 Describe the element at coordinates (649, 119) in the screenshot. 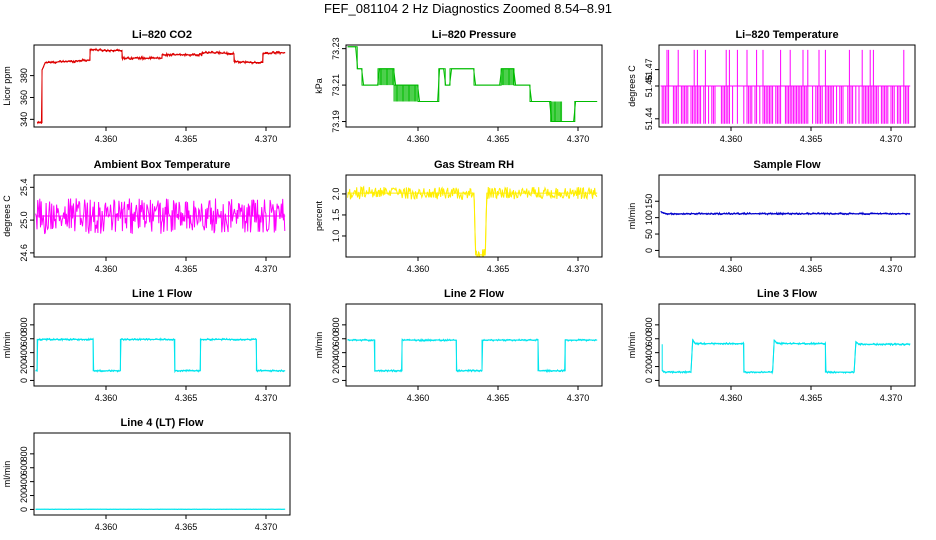

I see `y-tick-label: 51.44` at that location.